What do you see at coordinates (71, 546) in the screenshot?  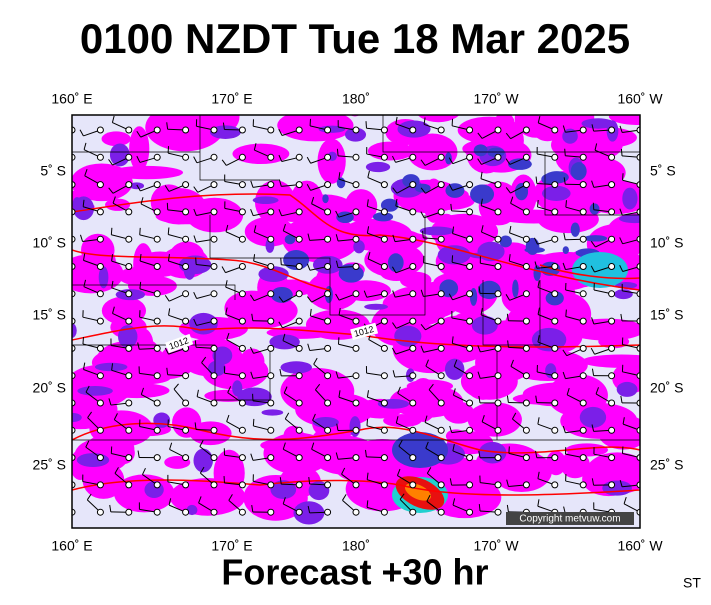 I see `bottom-lon-label: 160˚ E` at bounding box center [71, 546].